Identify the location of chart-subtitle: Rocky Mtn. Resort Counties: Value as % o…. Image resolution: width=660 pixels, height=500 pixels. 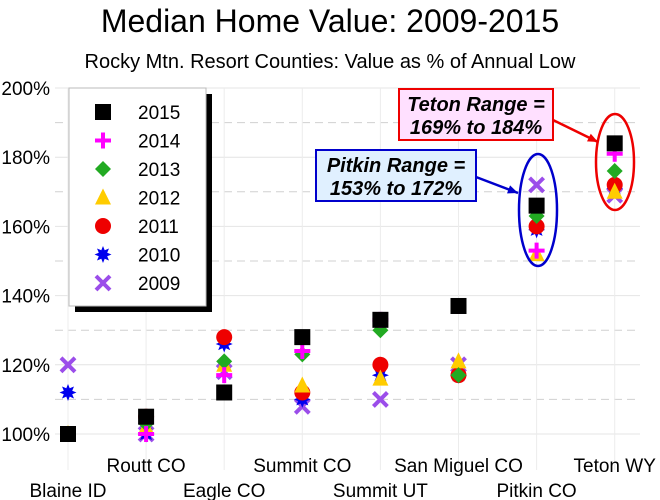
(331, 62).